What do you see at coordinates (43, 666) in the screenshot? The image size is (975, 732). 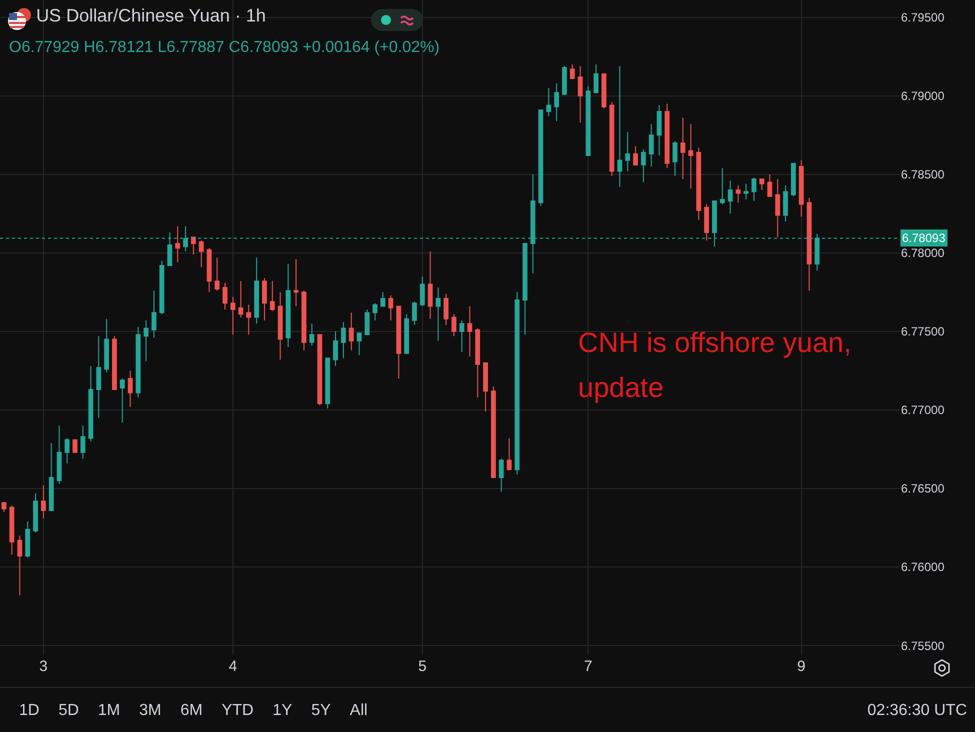 I see `x-tick-label: 3` at bounding box center [43, 666].